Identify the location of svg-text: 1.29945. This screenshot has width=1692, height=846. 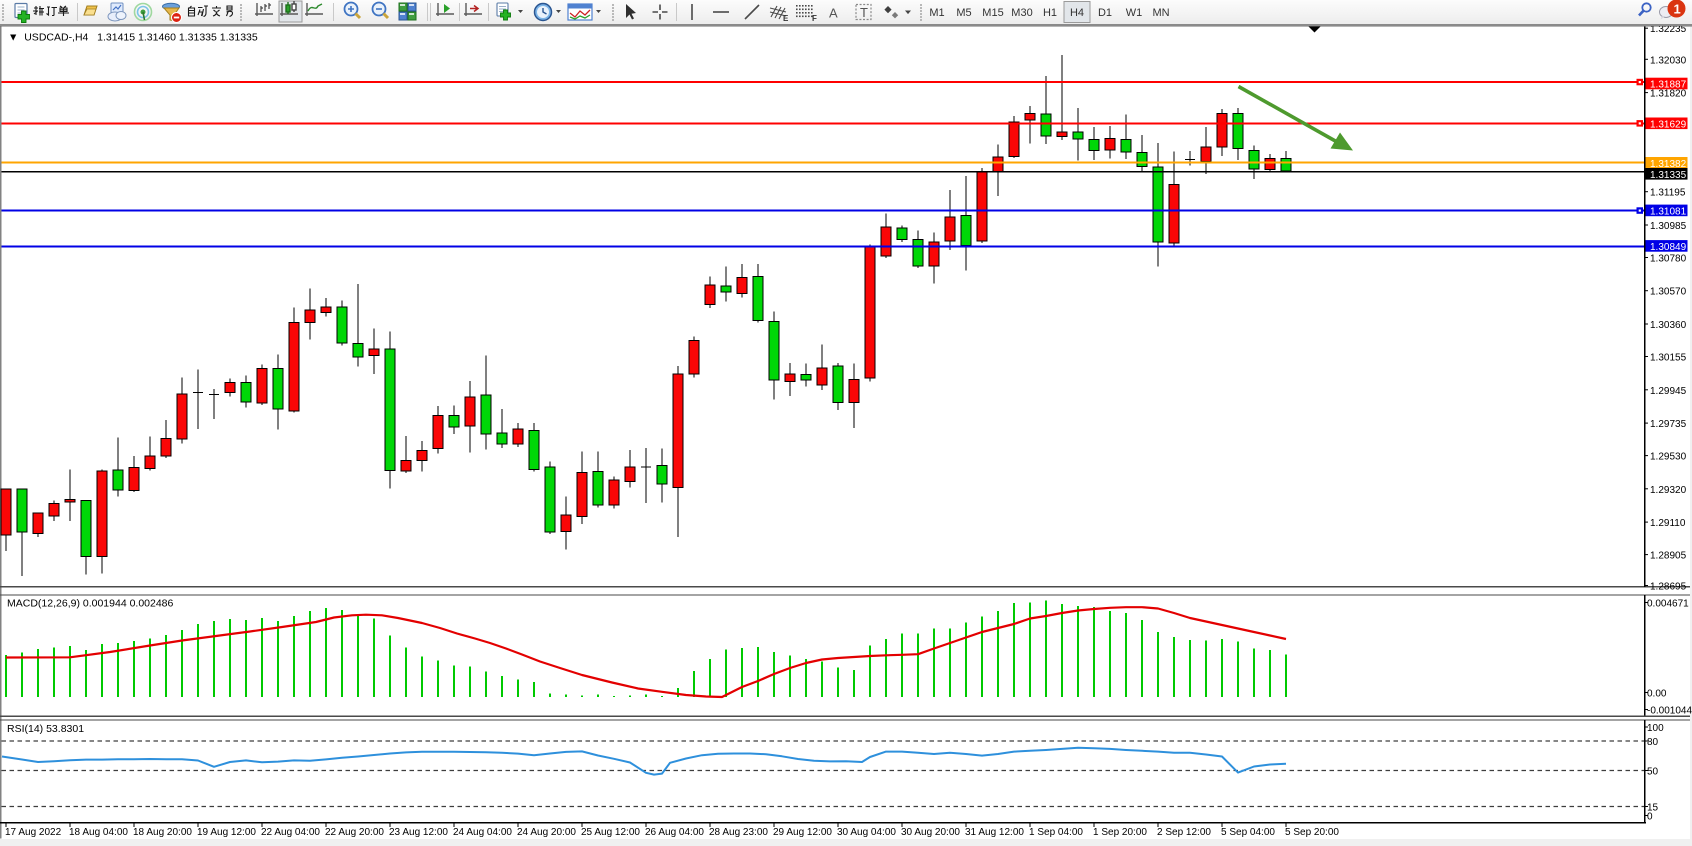
(1668, 391).